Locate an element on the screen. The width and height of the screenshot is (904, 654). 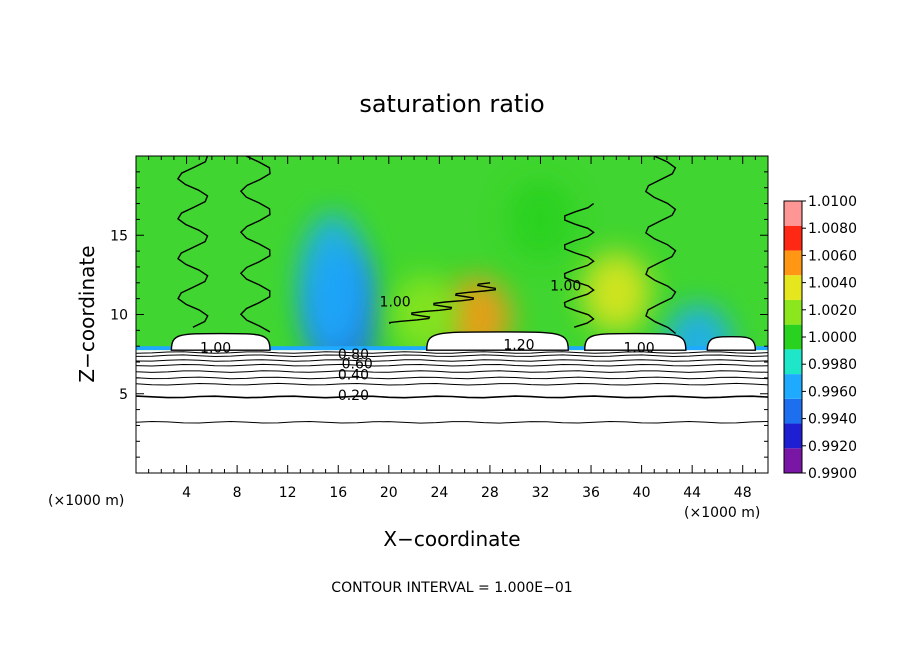
contour-label: 0.40 is located at coordinates (353, 375).